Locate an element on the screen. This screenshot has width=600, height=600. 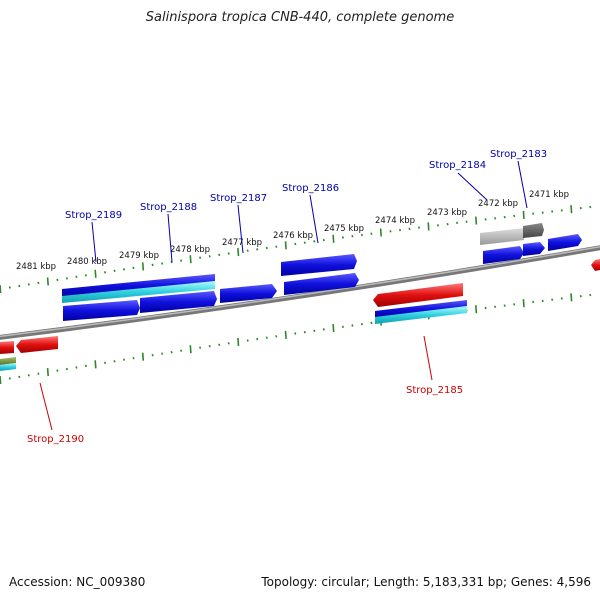
misc-feature is located at coordinates (8, 361).